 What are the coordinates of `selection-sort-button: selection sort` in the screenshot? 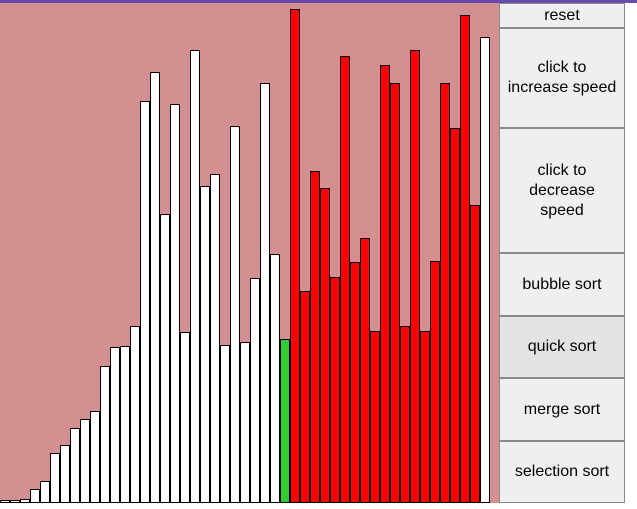 It's located at (562, 472).